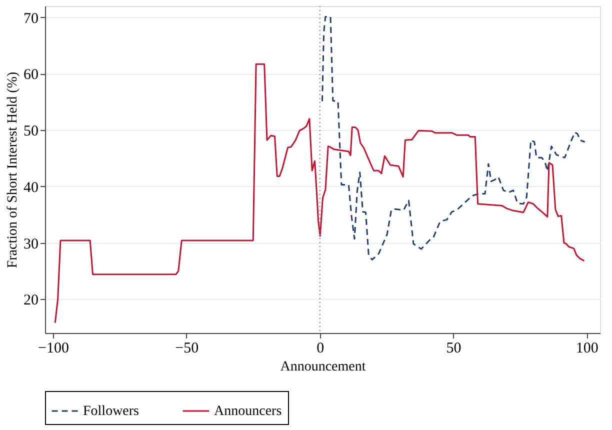 The image size is (612, 430). Describe the element at coordinates (320, 348) in the screenshot. I see `x-tick-label: 0` at that location.